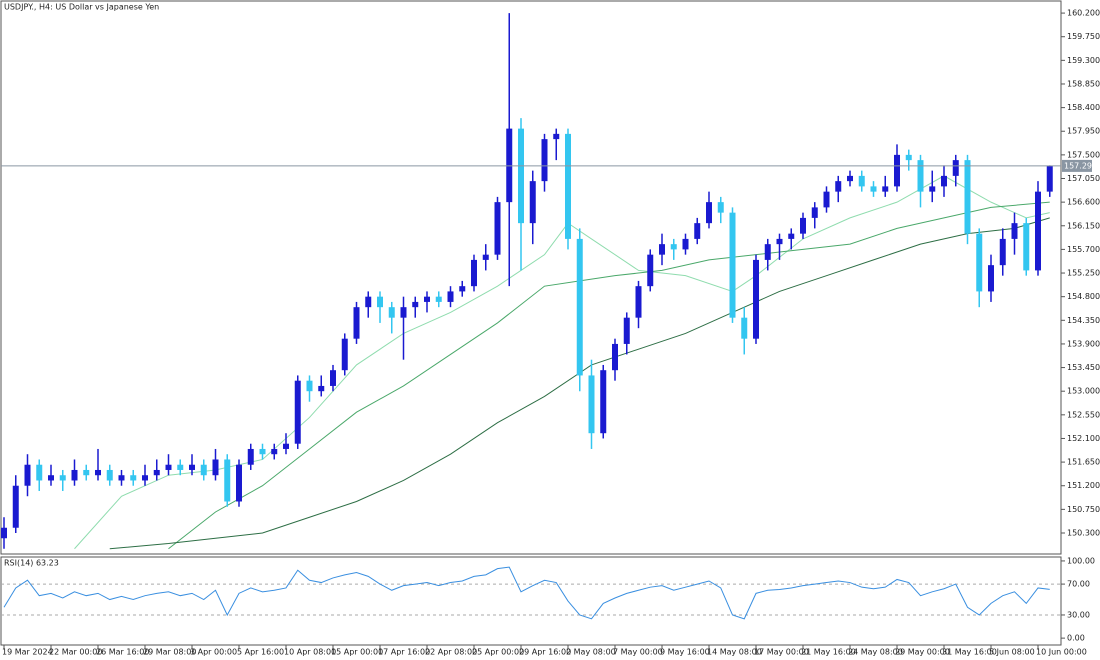 The height and width of the screenshot is (660, 1100). What do you see at coordinates (1083, 273) in the screenshot?
I see `y-tick-label: 155.250` at bounding box center [1083, 273].